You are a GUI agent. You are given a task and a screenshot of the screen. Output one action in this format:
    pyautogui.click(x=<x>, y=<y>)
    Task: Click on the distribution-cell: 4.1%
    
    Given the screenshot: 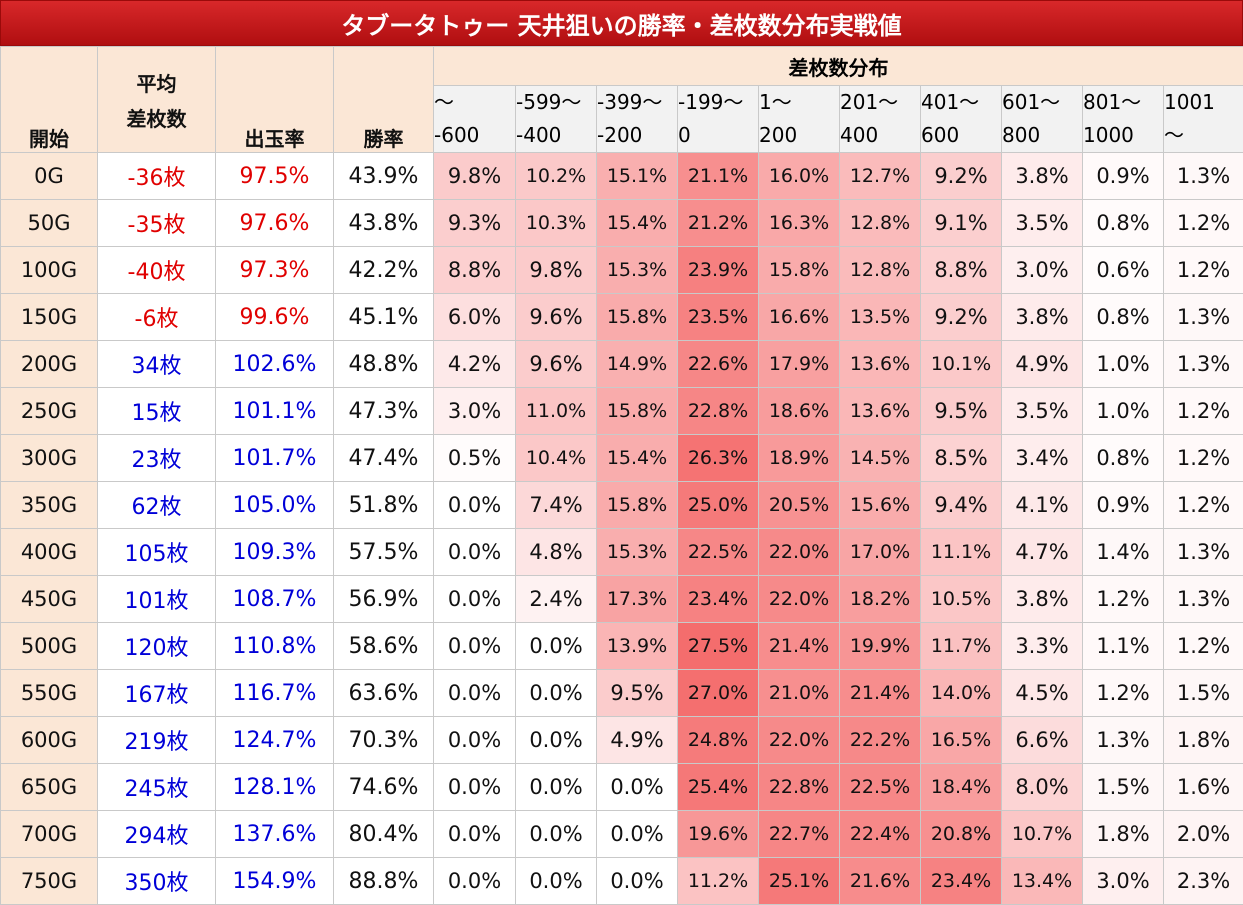 What is the action you would take?
    pyautogui.click(x=1042, y=505)
    